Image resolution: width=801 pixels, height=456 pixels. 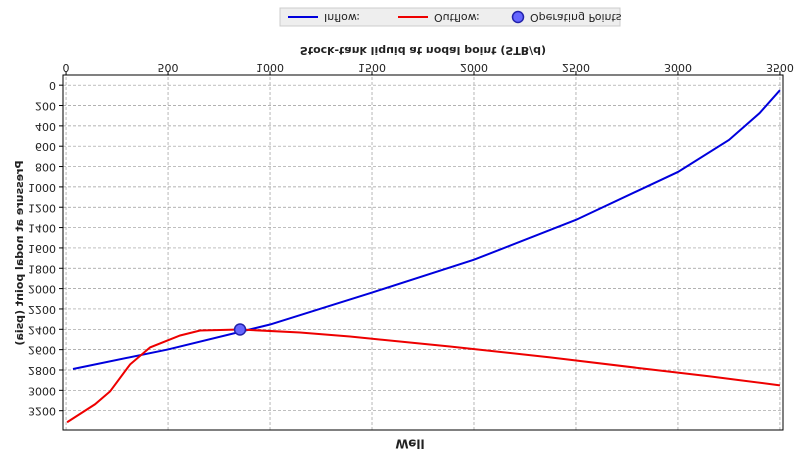 What do you see at coordinates (45, 126) in the screenshot?
I see `y-tick-label: 400` at bounding box center [45, 126].